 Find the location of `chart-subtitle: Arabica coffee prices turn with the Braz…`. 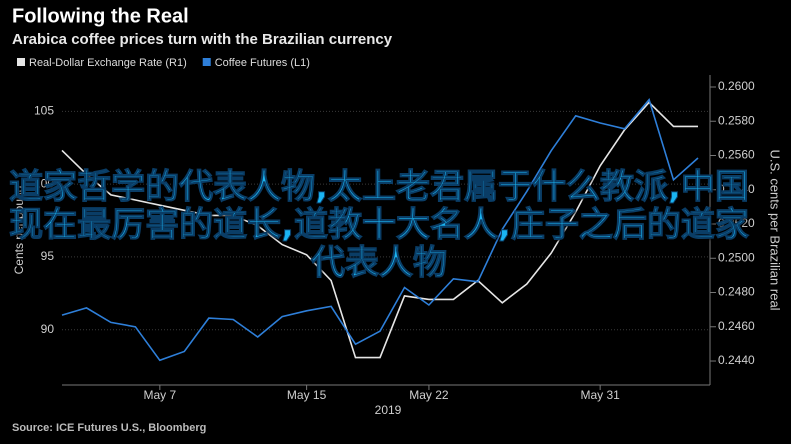

chart-subtitle: Arabica coffee prices turn with the Braz… is located at coordinates (202, 39).